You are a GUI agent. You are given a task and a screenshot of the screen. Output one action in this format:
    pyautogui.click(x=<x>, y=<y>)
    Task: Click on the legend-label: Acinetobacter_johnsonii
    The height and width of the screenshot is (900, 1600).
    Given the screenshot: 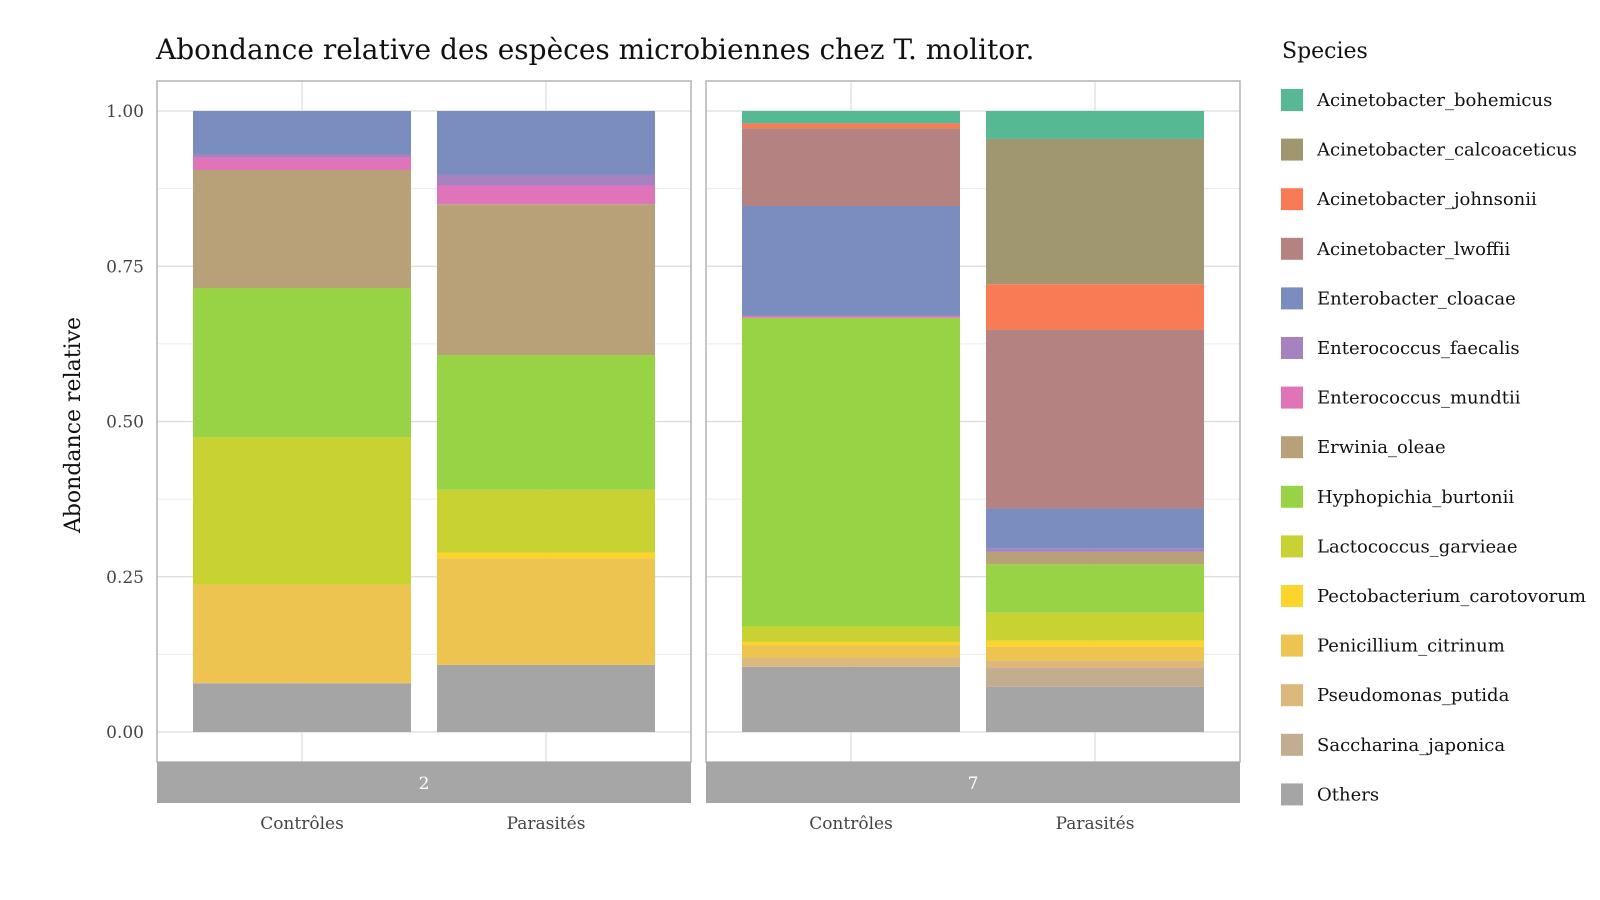 What is the action you would take?
    pyautogui.click(x=1426, y=199)
    